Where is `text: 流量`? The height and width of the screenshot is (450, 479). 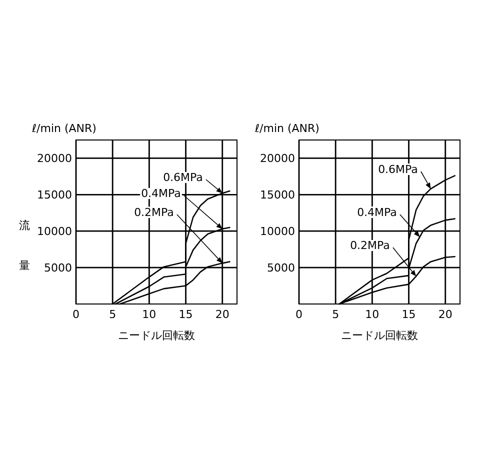
text: 流量 is located at coordinates (24, 245).